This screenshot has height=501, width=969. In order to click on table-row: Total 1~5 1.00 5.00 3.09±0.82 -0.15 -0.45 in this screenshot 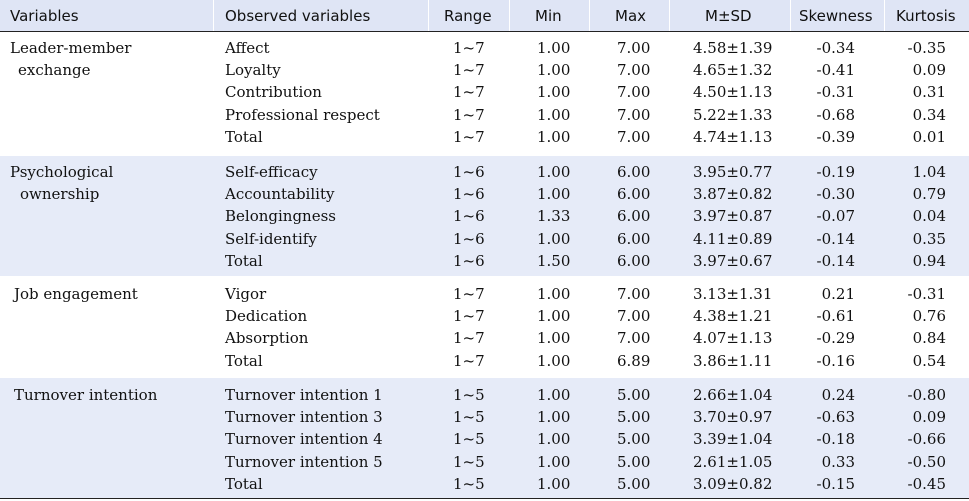, I will do `click(484, 484)`.